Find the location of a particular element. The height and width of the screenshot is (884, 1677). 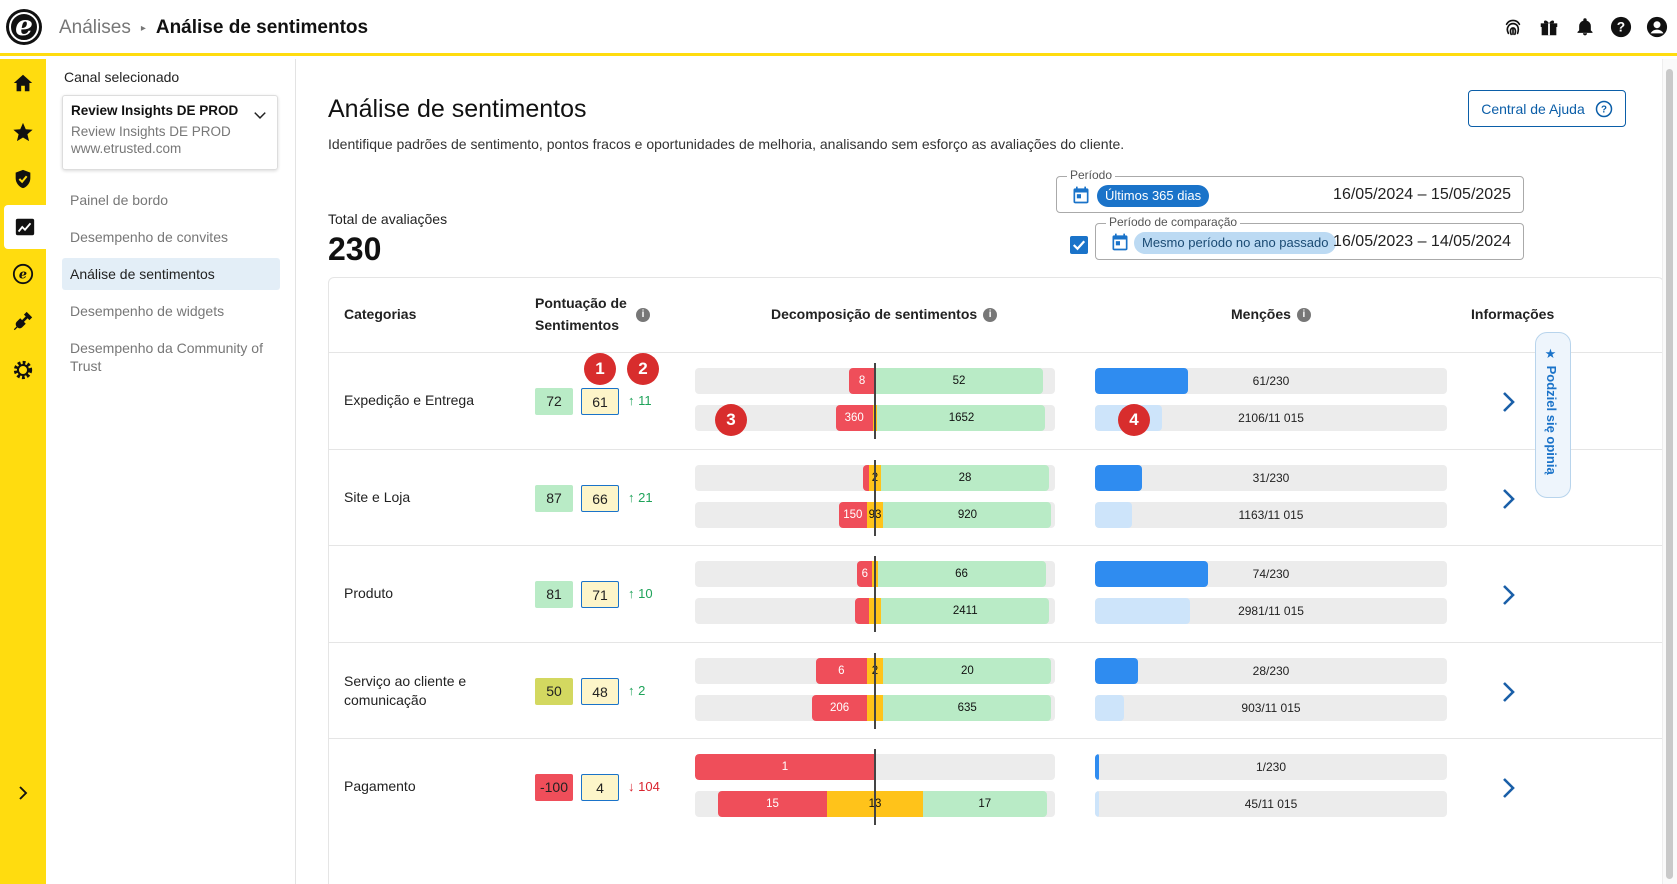

breakdown-info-icon: i is located at coordinates (990, 315).